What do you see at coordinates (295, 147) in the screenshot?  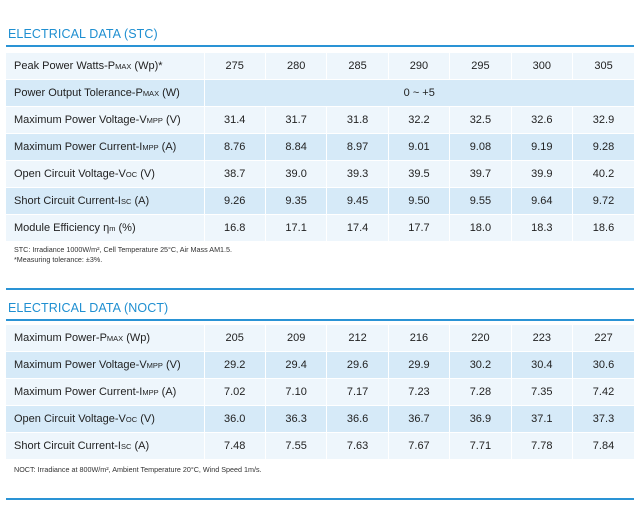 I see `value-cell: 8.84` at bounding box center [295, 147].